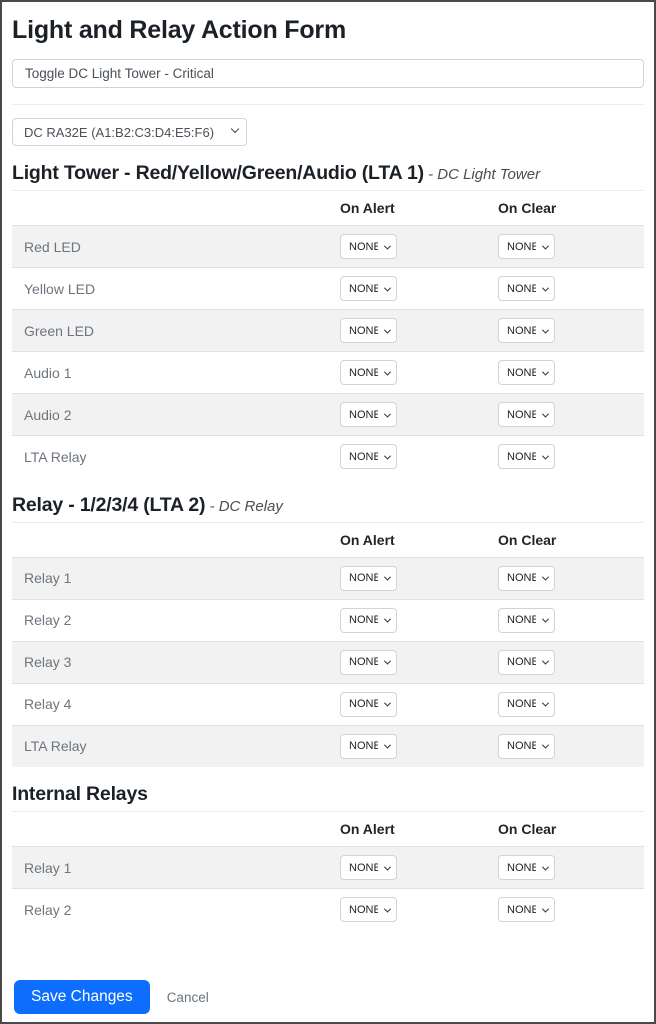 The height and width of the screenshot is (1024, 656). What do you see at coordinates (367, 208) in the screenshot?
I see `on-alert-header: On Alert` at bounding box center [367, 208].